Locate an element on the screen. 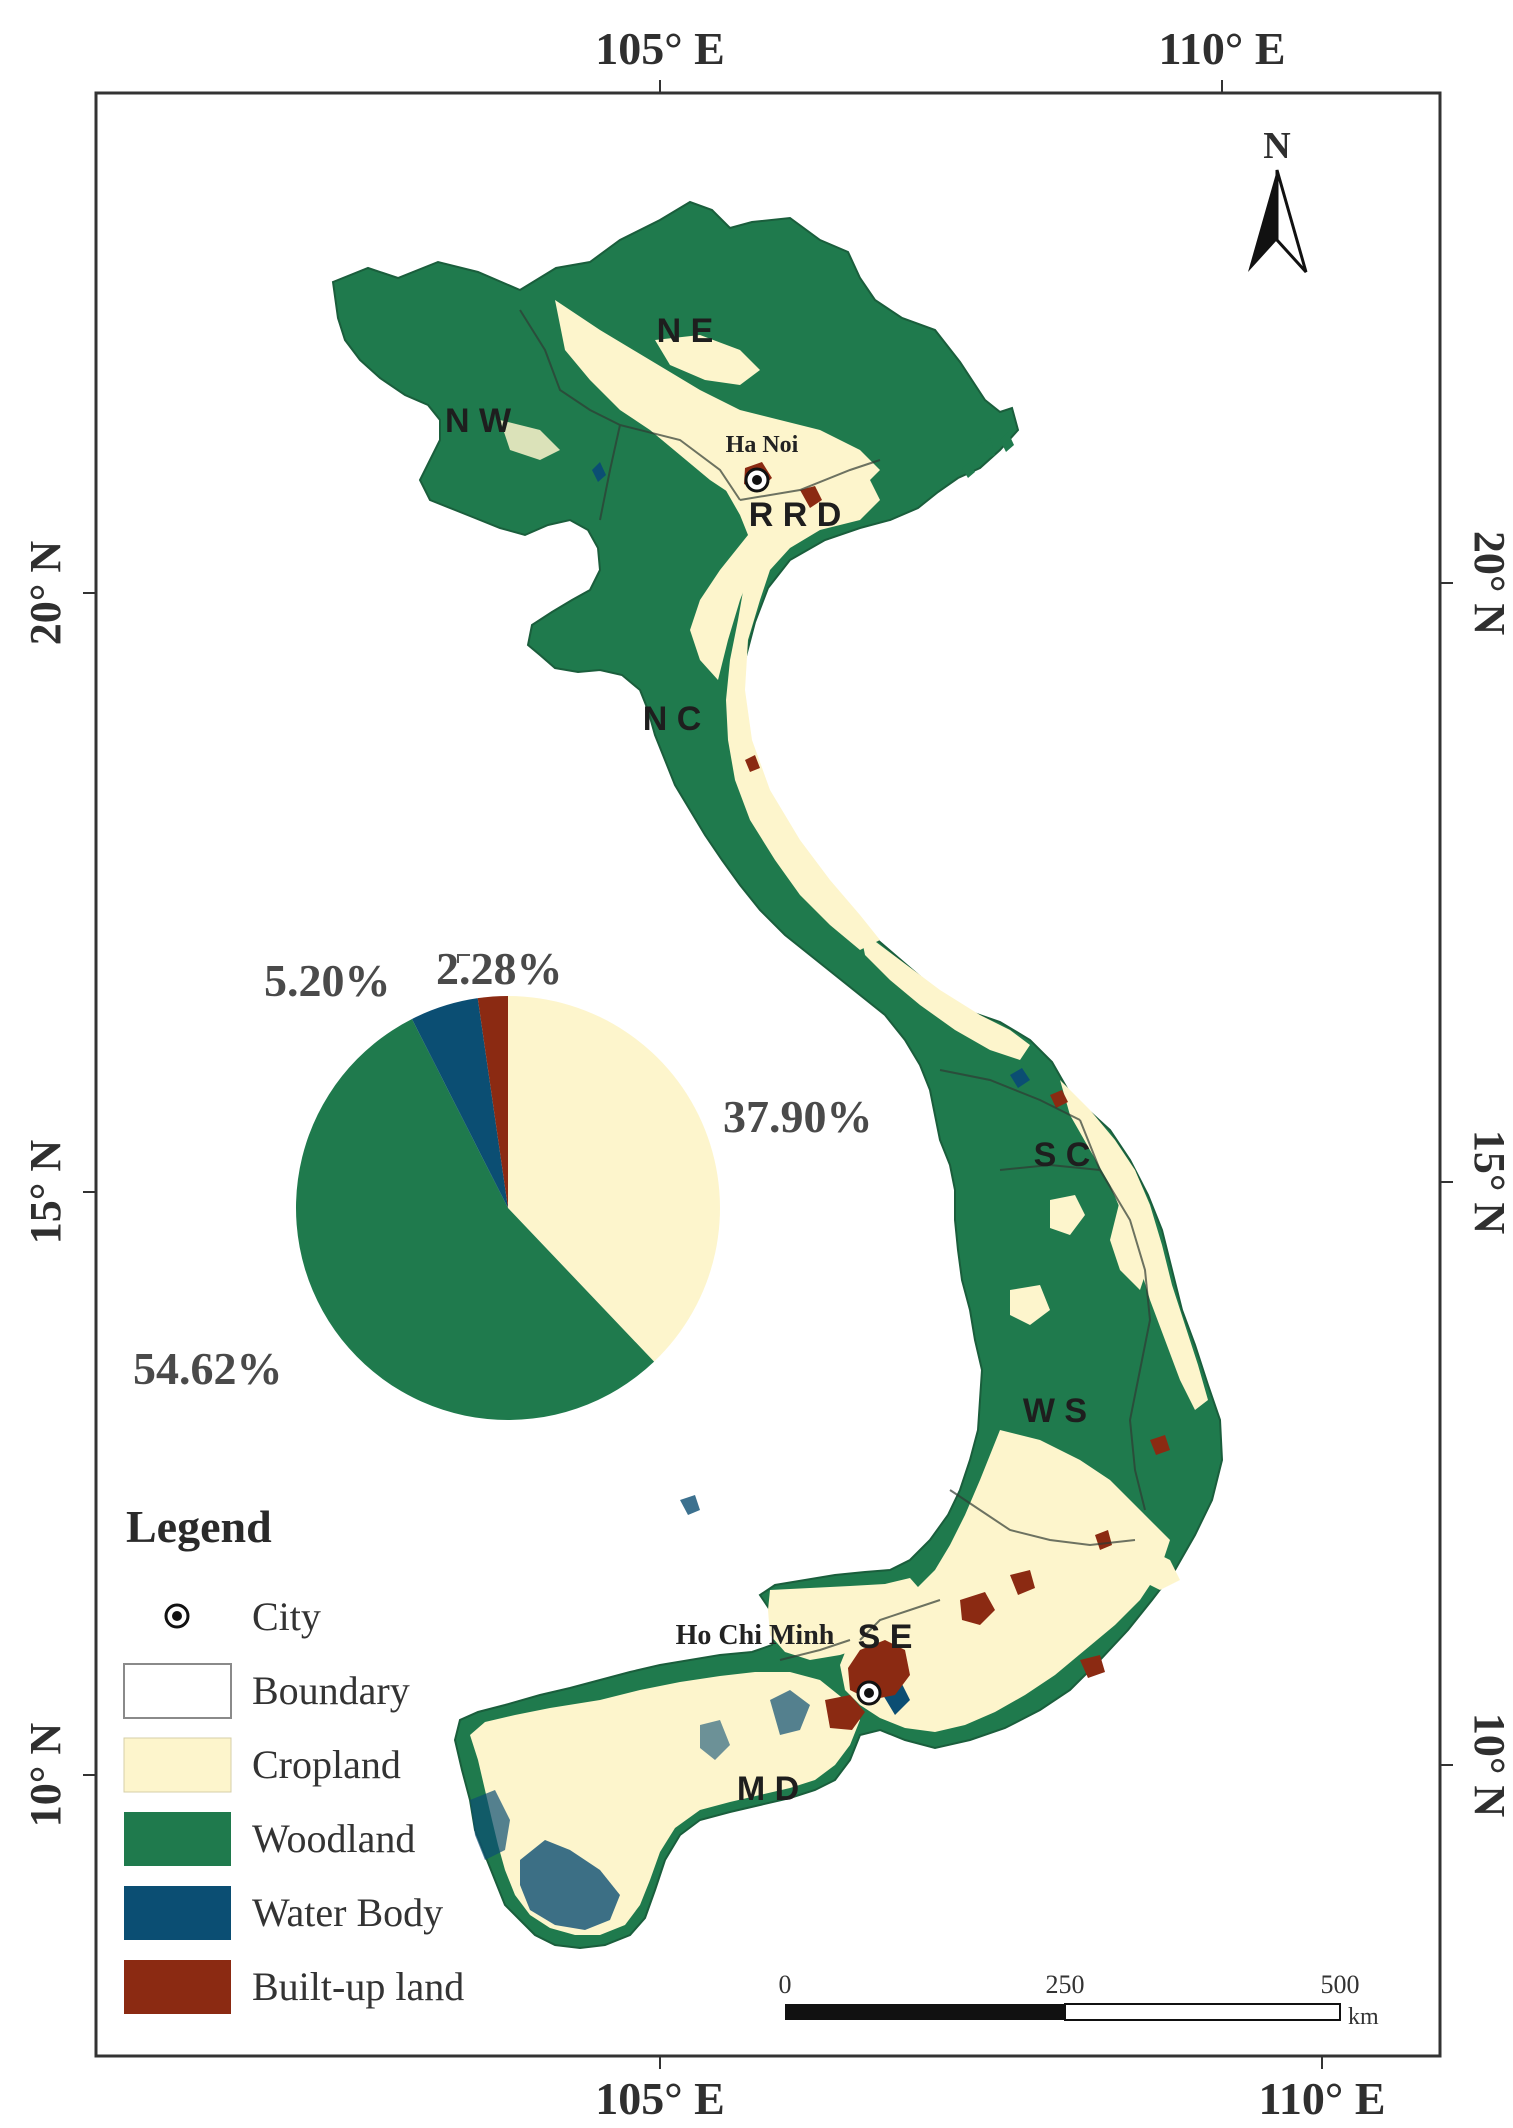 The height and width of the screenshot is (2128, 1513). city-point-icon is located at coordinates (177, 1616).